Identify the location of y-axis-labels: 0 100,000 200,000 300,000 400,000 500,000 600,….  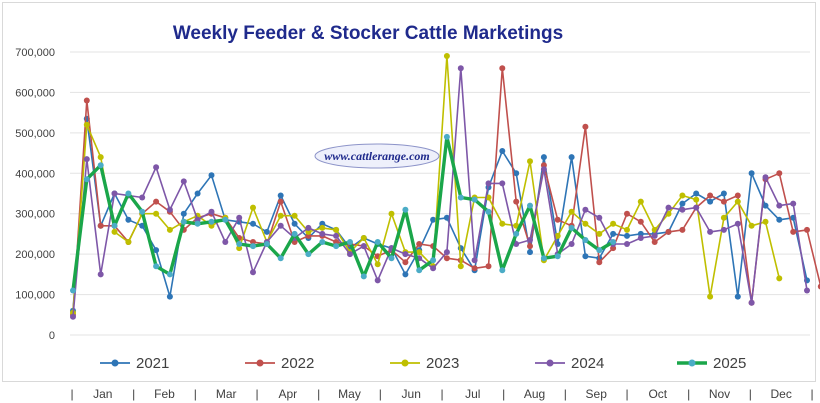
(35, 194).